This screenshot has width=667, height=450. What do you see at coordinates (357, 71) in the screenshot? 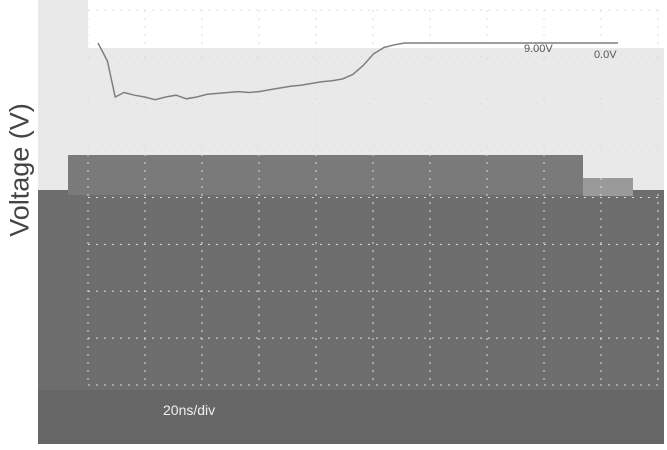
I see `signal-trace` at bounding box center [357, 71].